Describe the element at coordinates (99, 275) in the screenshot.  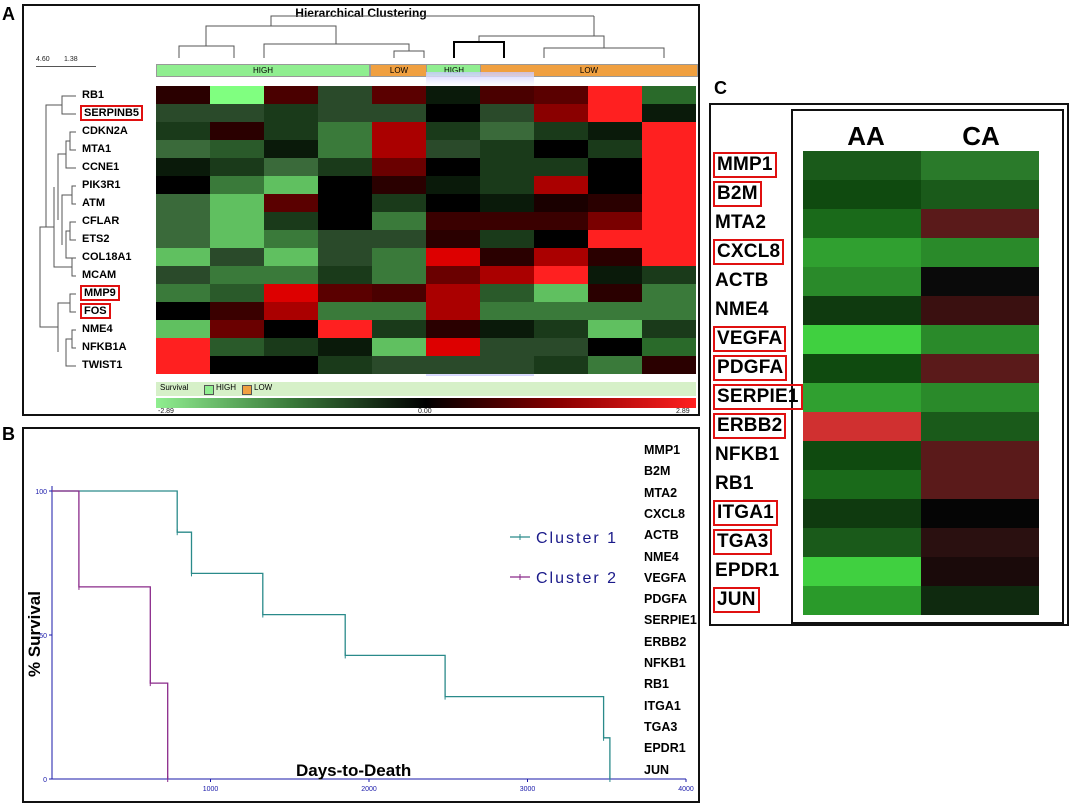
I see `gene-label: MCAM` at that location.